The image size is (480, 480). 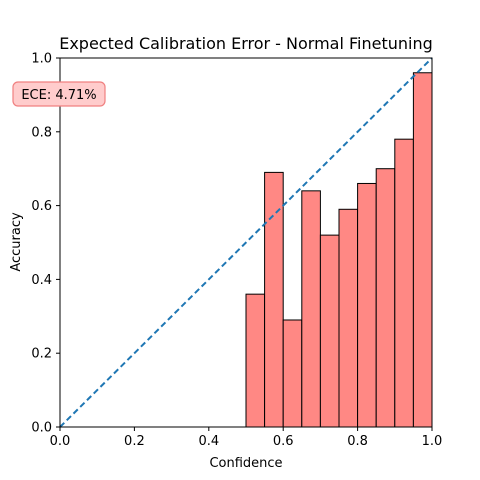 I want to click on x-axis-ticks: 0.0 0.2 0.4 0.6 0.8 1.0, so click(x=246, y=438).